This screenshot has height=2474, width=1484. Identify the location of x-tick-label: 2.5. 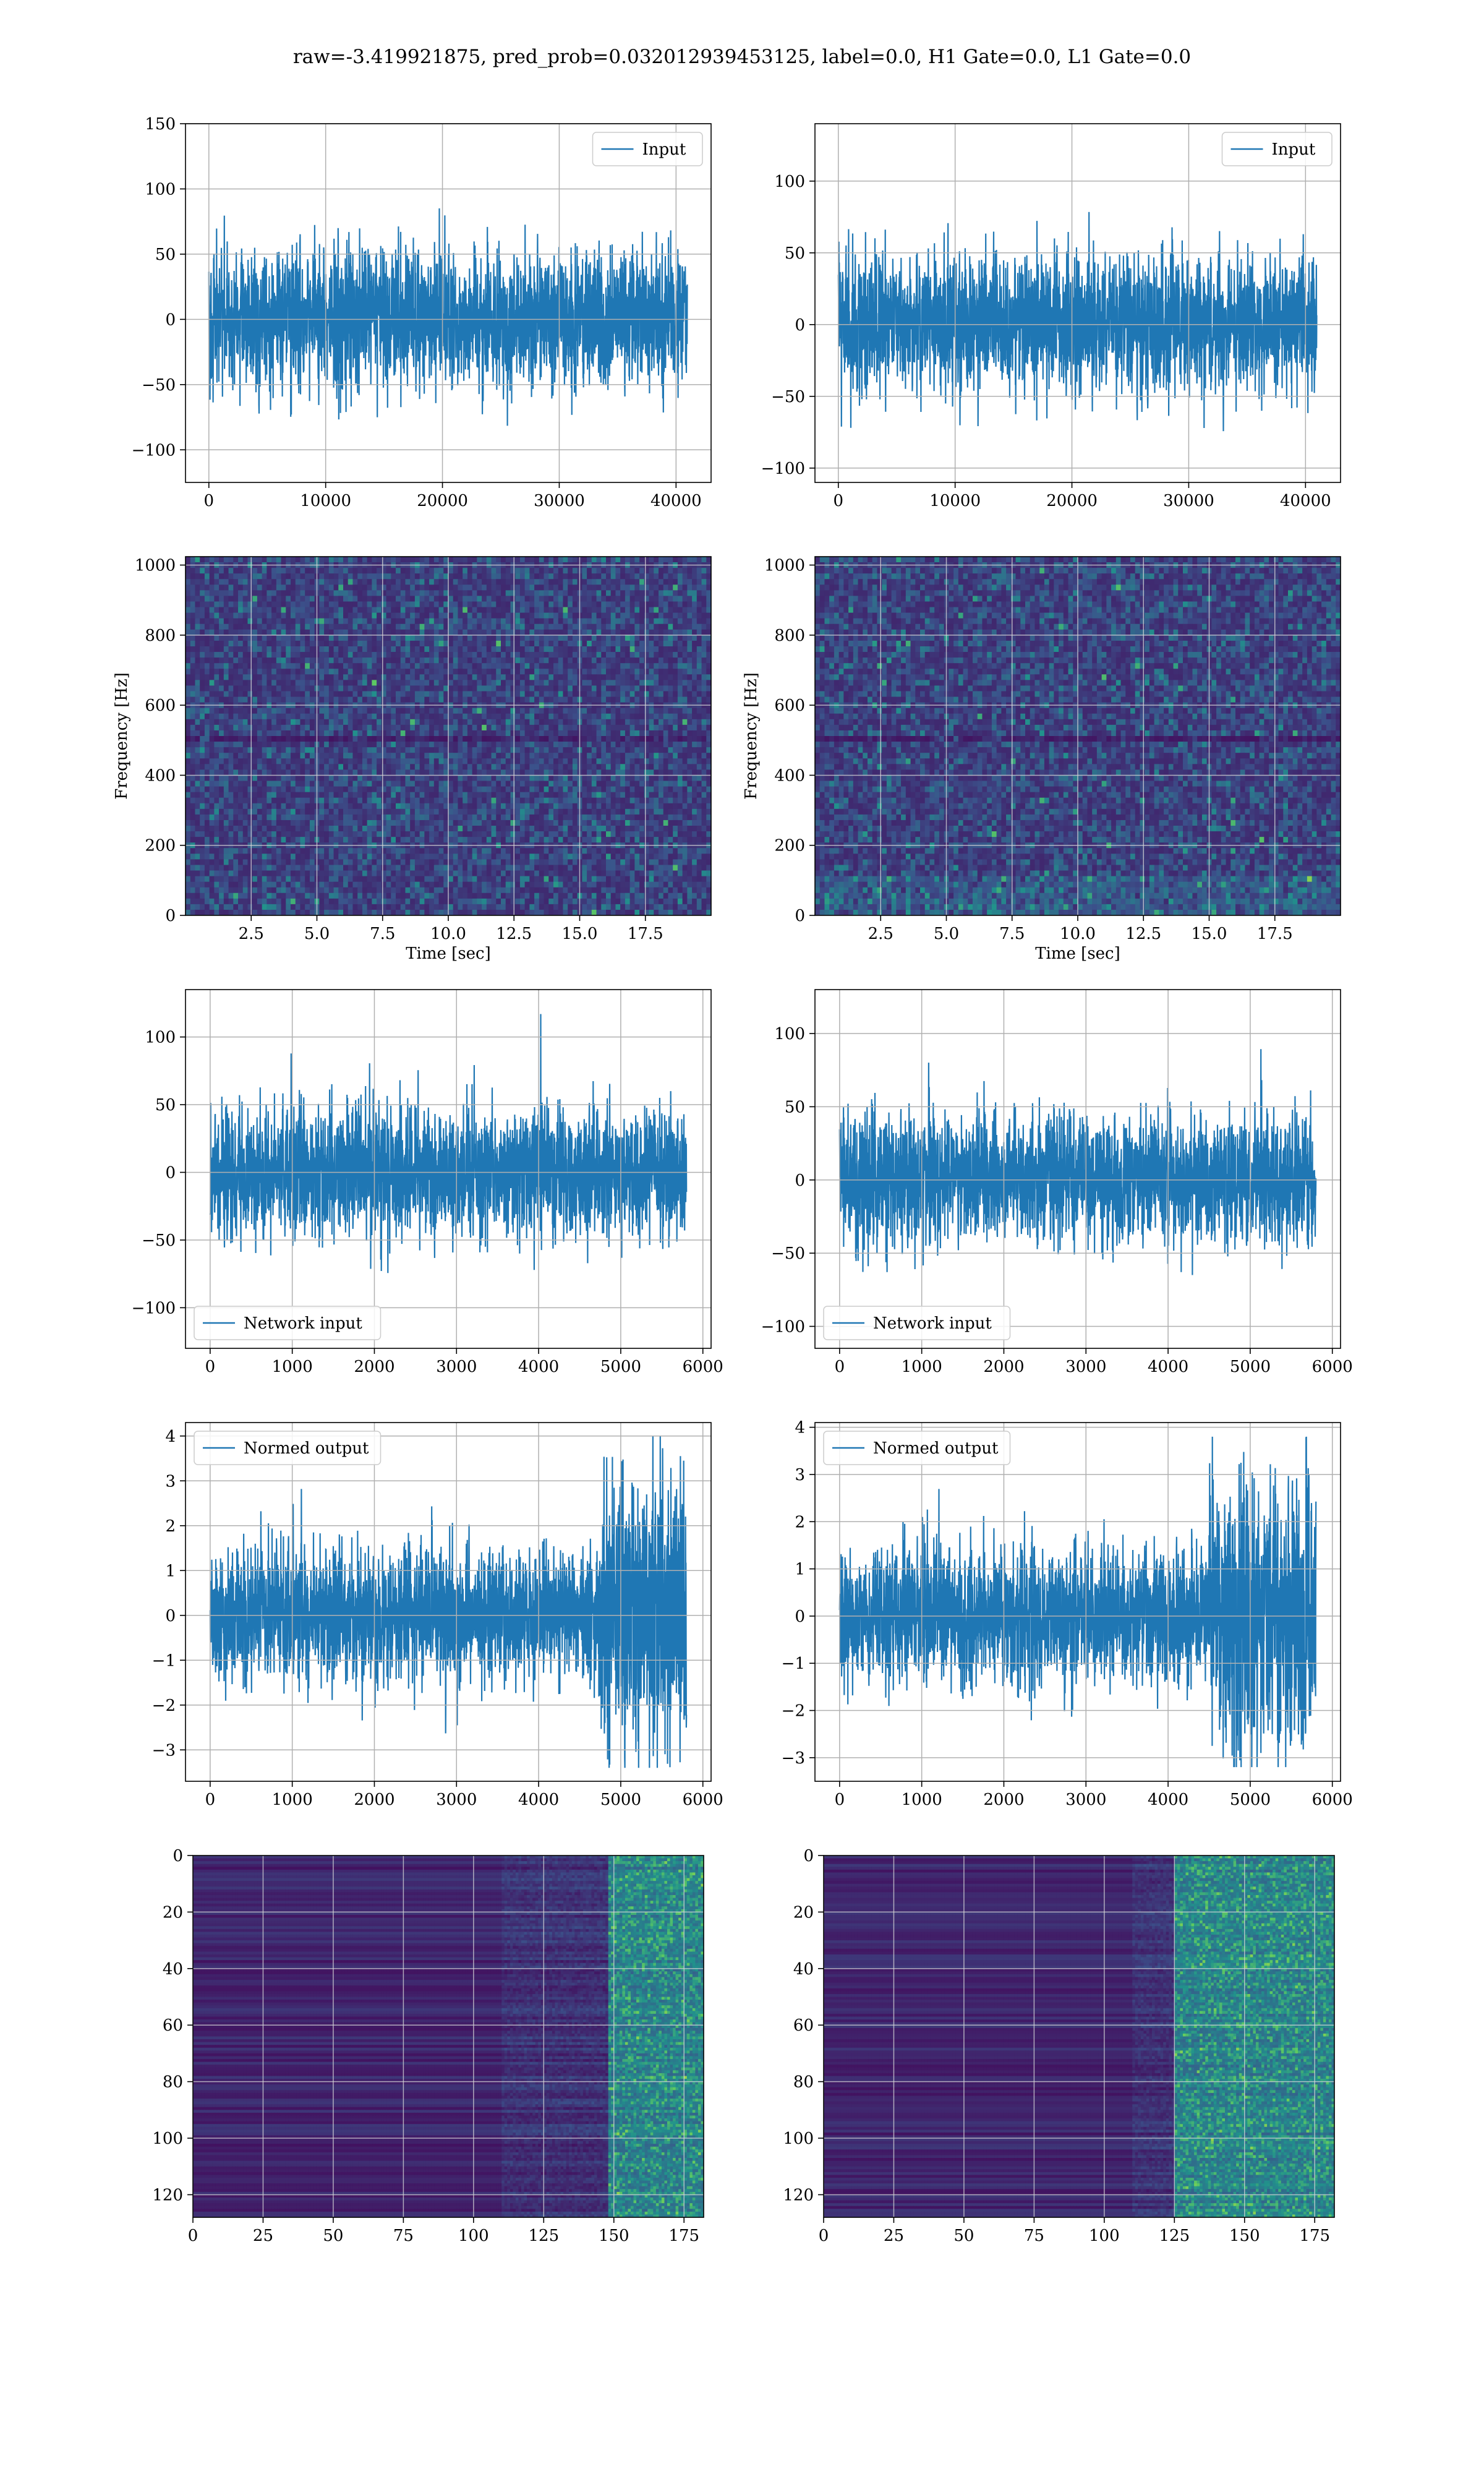
(880, 934).